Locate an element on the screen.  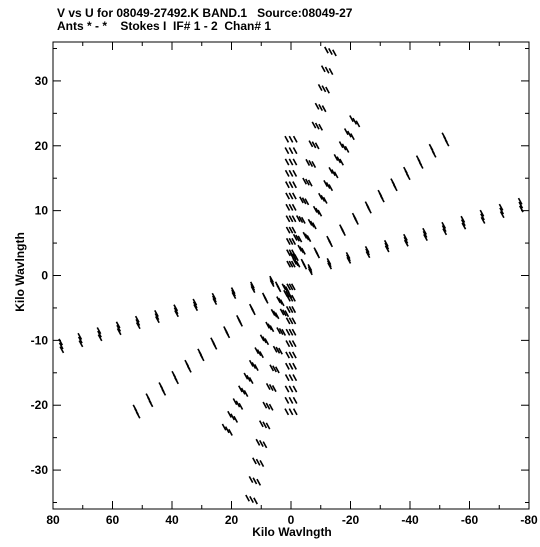
x-tick-label: -80 is located at coordinates (529, 520).